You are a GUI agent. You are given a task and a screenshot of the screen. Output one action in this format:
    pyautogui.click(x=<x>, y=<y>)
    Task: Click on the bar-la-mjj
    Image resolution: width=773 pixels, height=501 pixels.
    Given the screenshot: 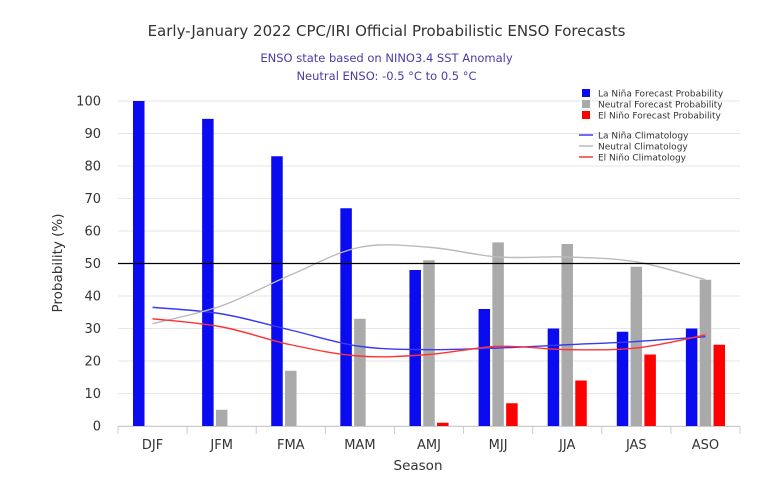 What is the action you would take?
    pyautogui.click(x=484, y=367)
    